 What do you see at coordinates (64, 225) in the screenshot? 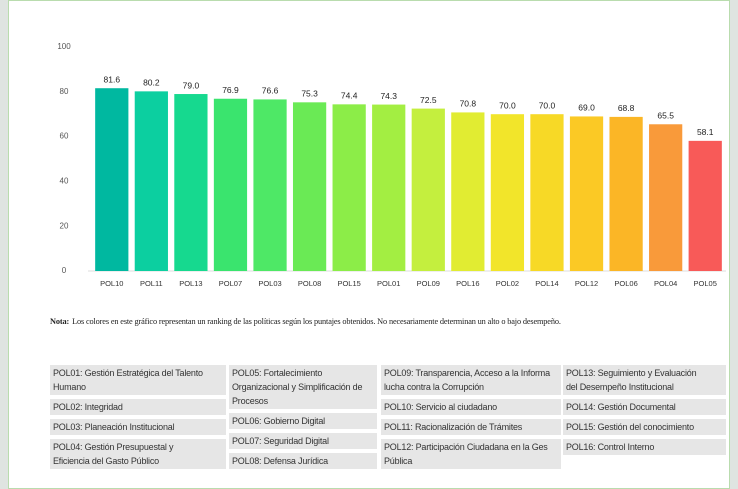
I see `y-tick-label: 20` at bounding box center [64, 225].